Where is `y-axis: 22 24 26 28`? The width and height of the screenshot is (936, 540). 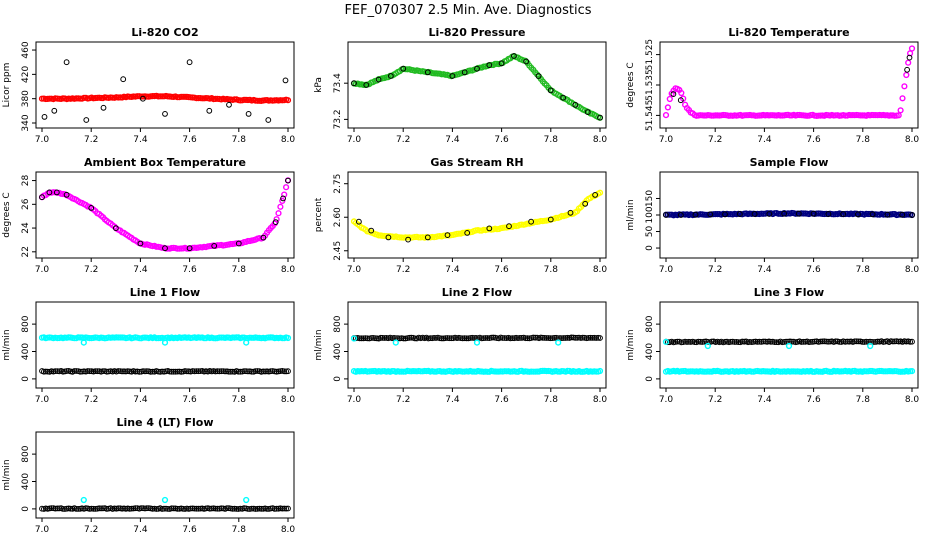 y-axis: 22 24 26 28 is located at coordinates (28, 216).